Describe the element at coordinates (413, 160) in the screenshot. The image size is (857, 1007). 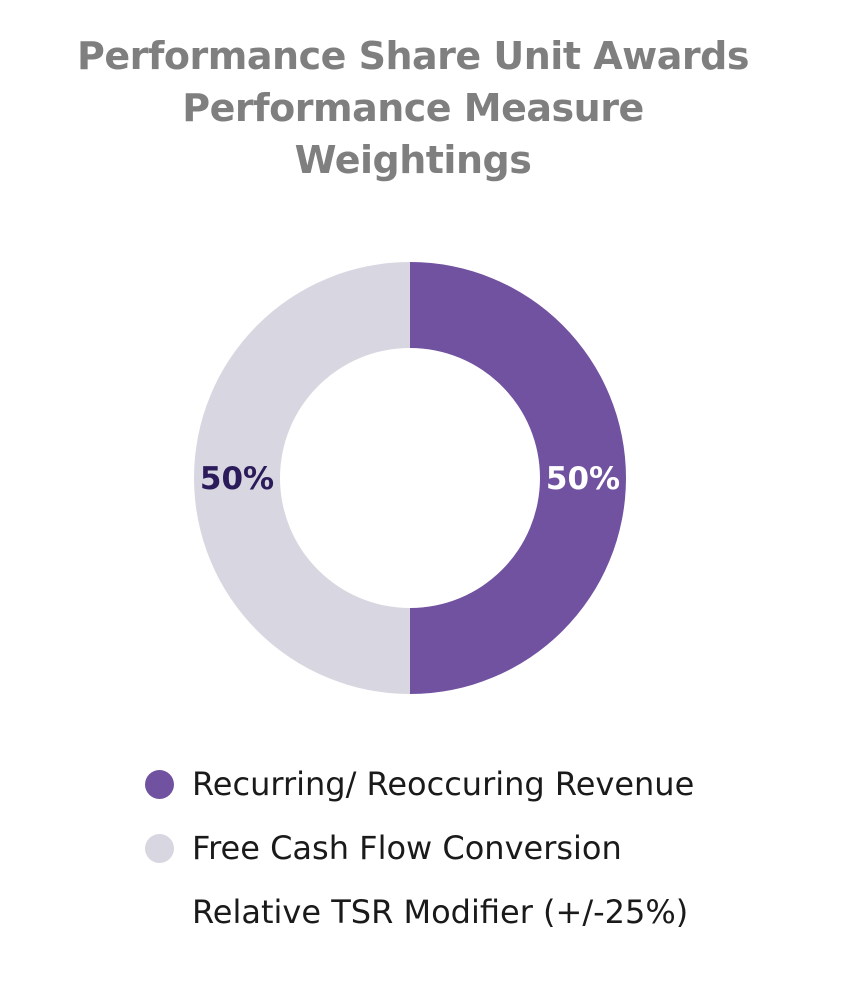
I see `chart-title-line-3: Weightings` at that location.